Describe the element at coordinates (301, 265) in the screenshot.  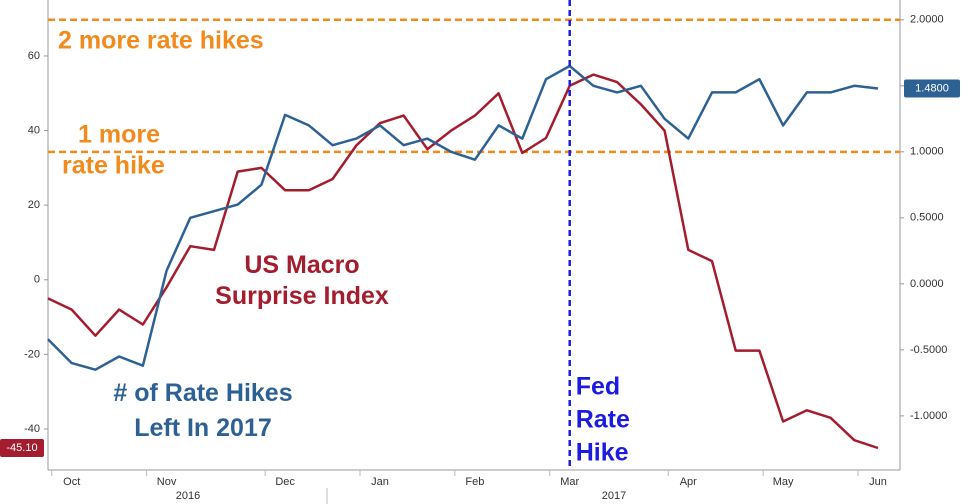
I see `series-name-line: US Macro` at that location.